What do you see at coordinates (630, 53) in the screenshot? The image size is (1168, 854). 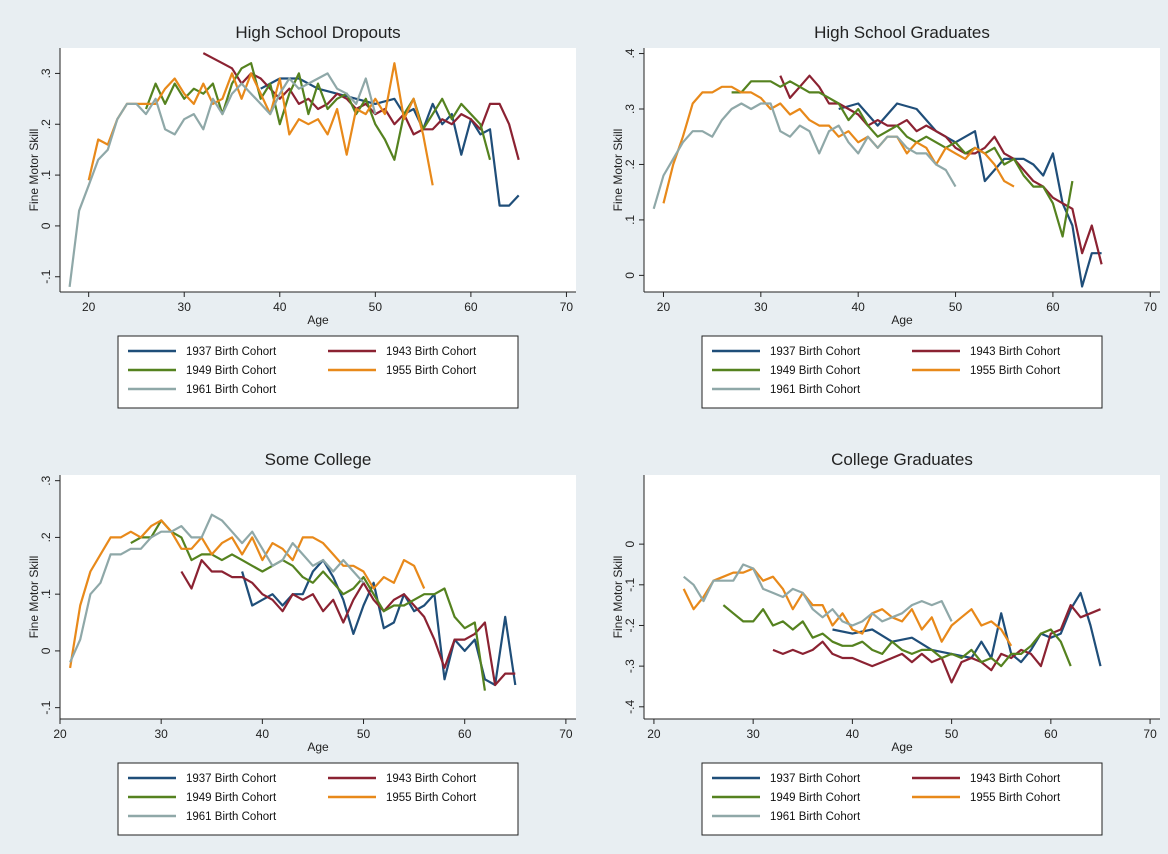 I see `y-tick-label: .4` at bounding box center [630, 53].